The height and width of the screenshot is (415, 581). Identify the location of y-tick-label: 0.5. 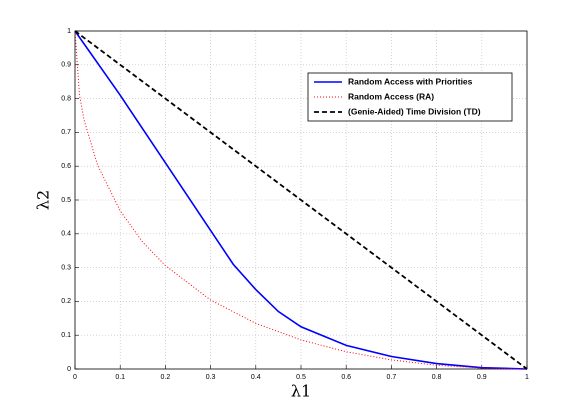
(66, 200).